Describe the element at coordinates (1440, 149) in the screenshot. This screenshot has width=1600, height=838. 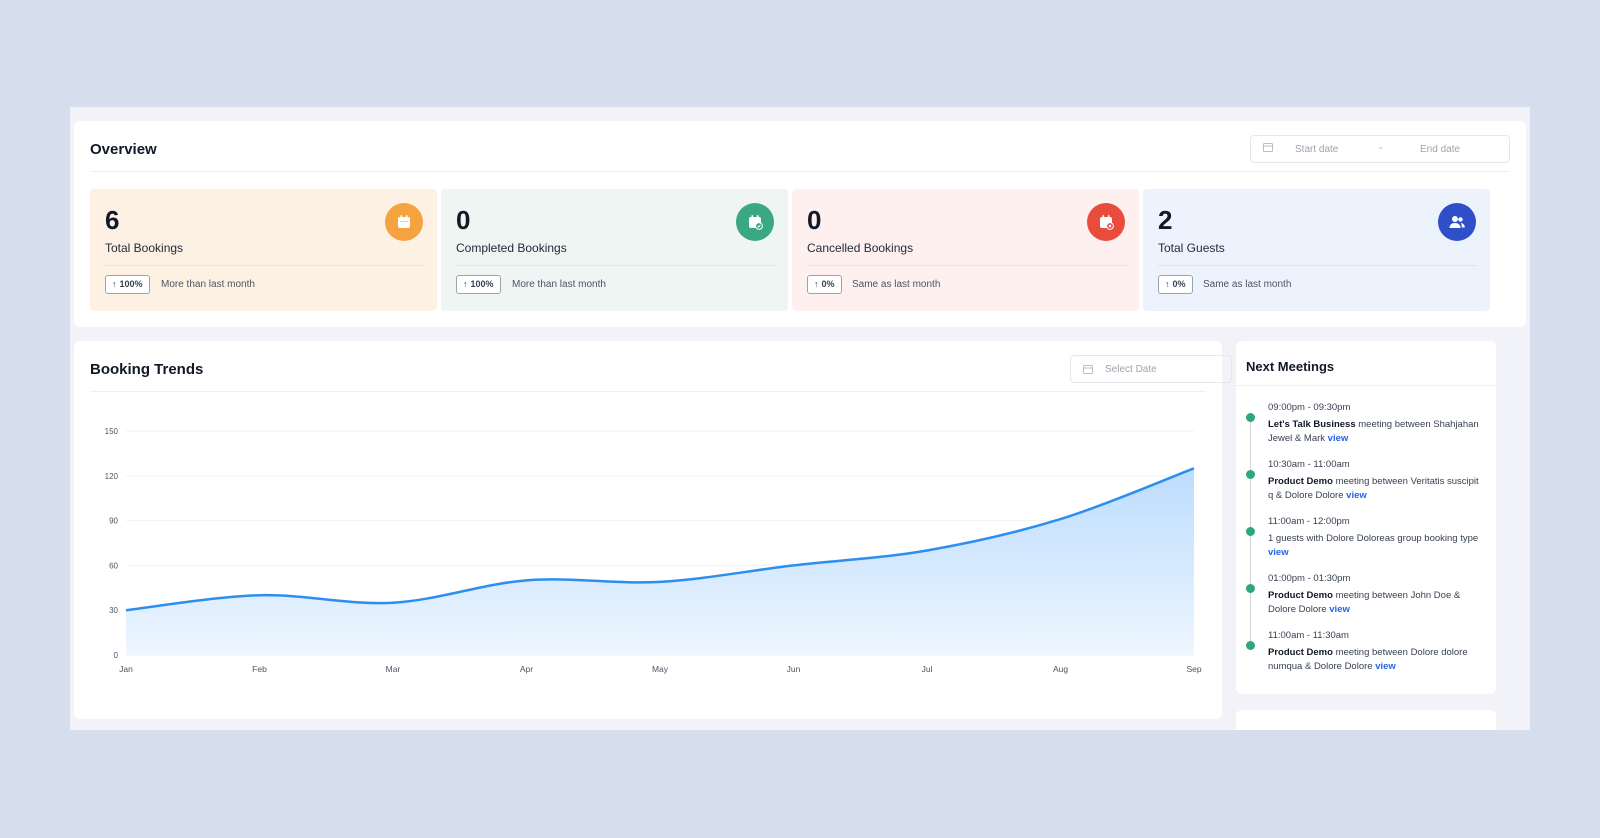
I see `end-date-input: End date` at that location.